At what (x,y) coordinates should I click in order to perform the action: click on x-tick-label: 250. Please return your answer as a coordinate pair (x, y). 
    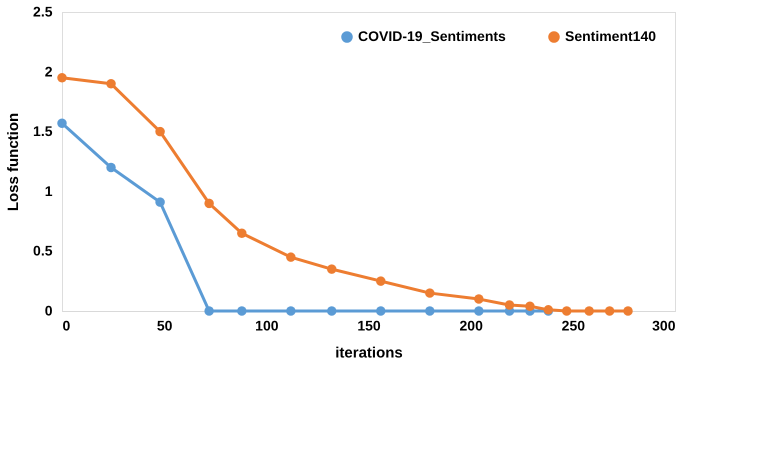
    Looking at the image, I should click on (574, 326).